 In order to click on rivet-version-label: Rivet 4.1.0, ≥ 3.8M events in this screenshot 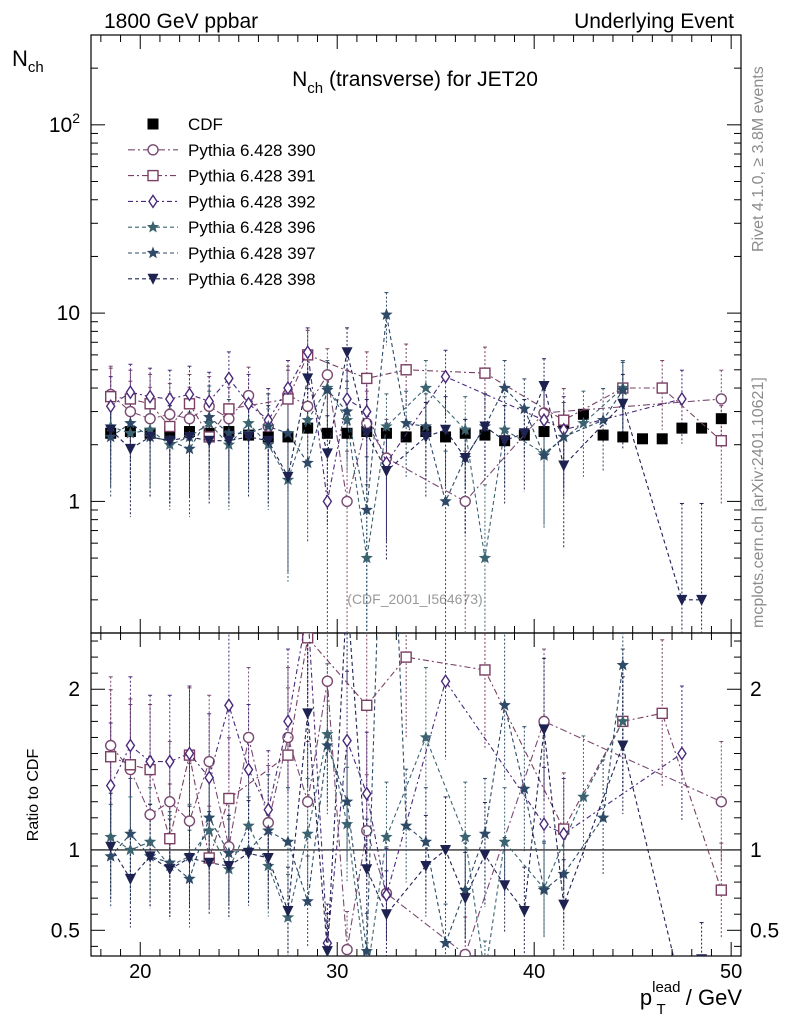, I will do `click(758, 159)`.